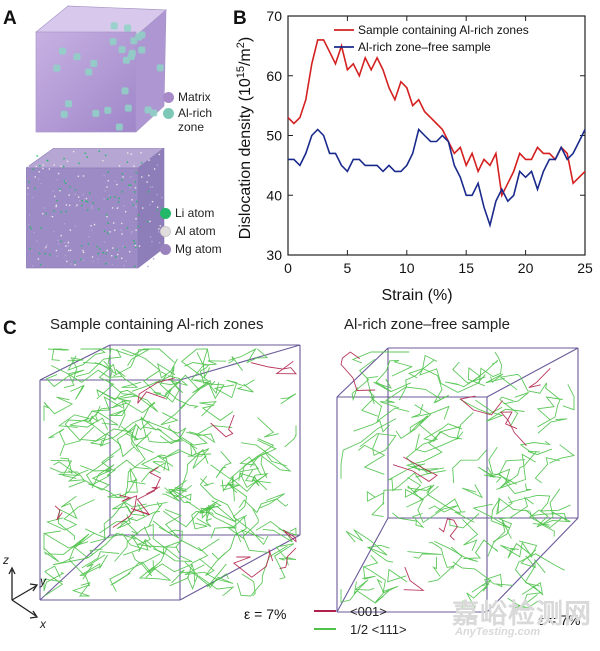 This screenshot has width=600, height=651. I want to click on sphere-icon, so click(168, 97).